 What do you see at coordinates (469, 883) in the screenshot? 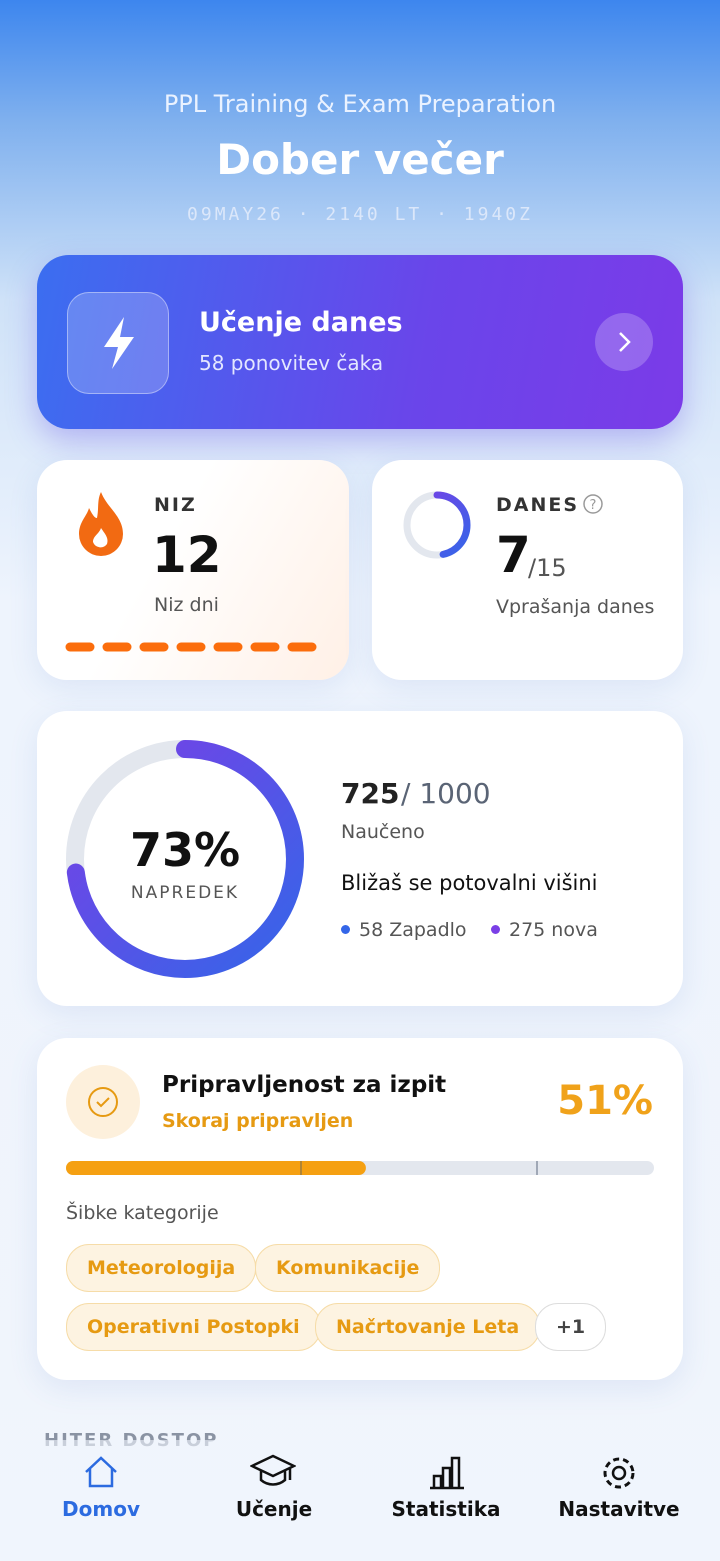
I see `progress-message: Bližaš se potovalni višini` at bounding box center [469, 883].